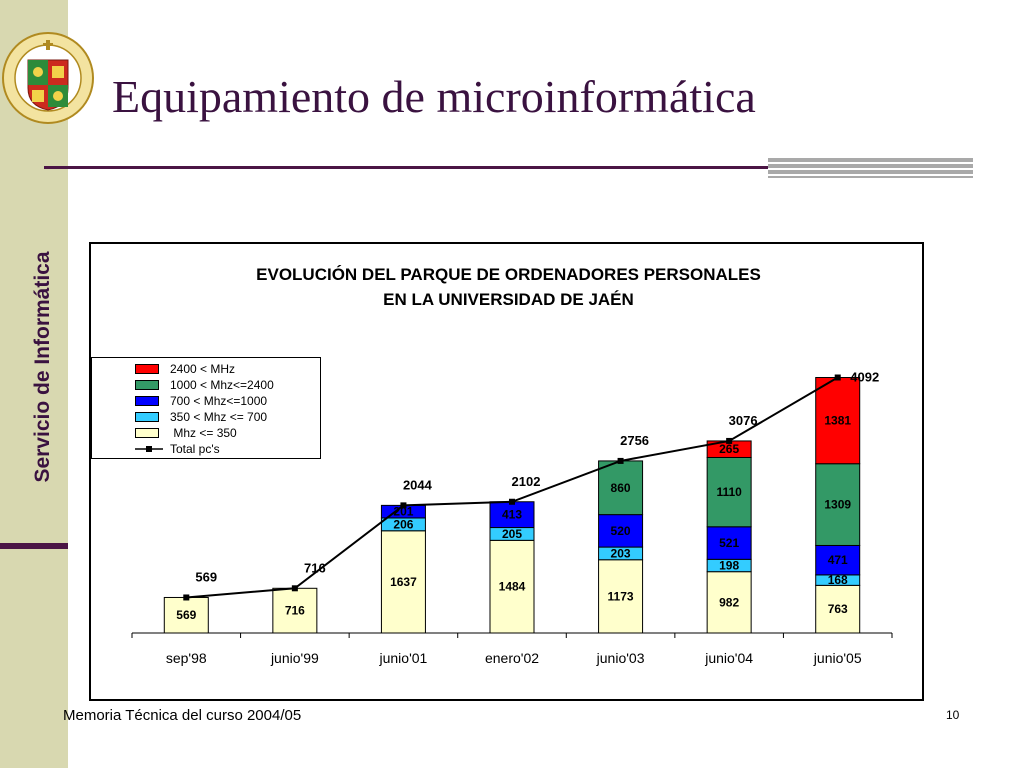 Image resolution: width=1024 pixels, height=768 pixels. Describe the element at coordinates (418, 484) in the screenshot. I see `total-line-label: 2044` at that location.